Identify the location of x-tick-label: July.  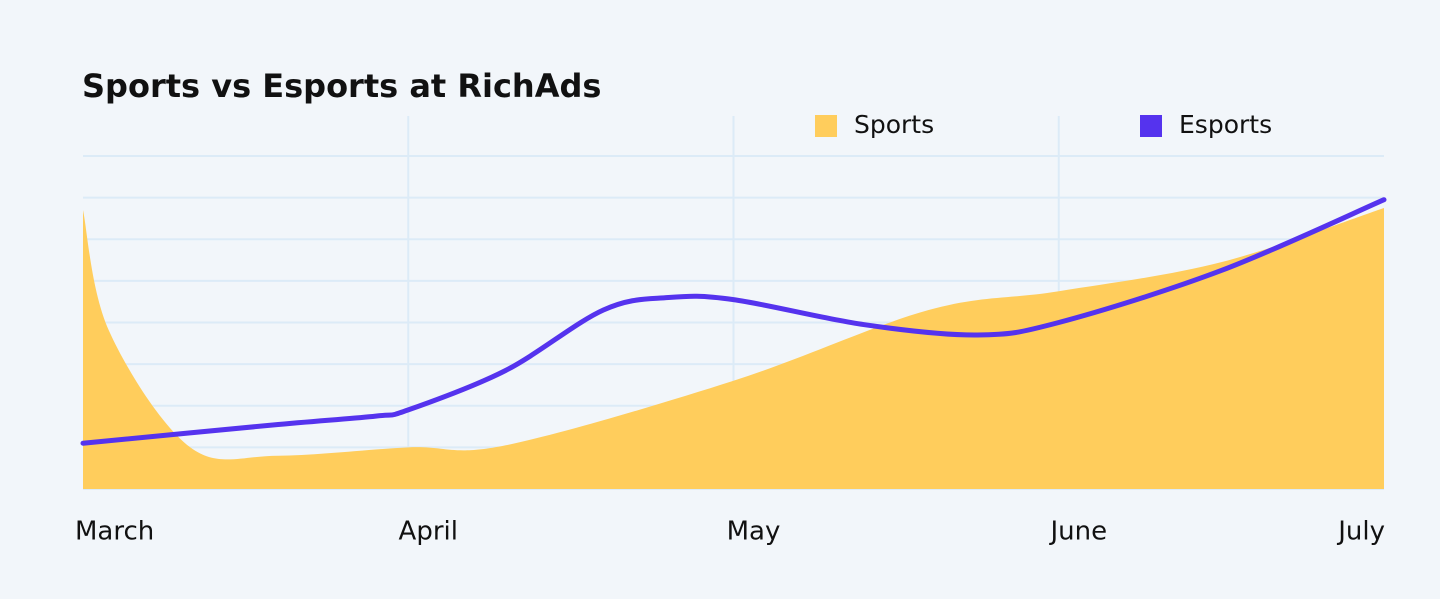
(1360, 532).